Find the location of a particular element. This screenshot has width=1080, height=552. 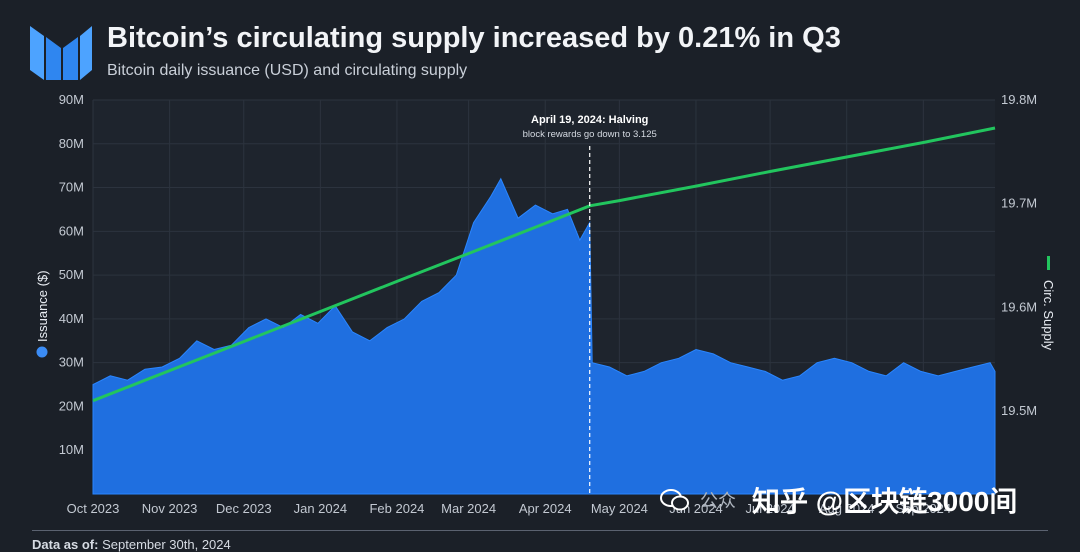

y-right-tick-label: 19.6M is located at coordinates (1019, 306).